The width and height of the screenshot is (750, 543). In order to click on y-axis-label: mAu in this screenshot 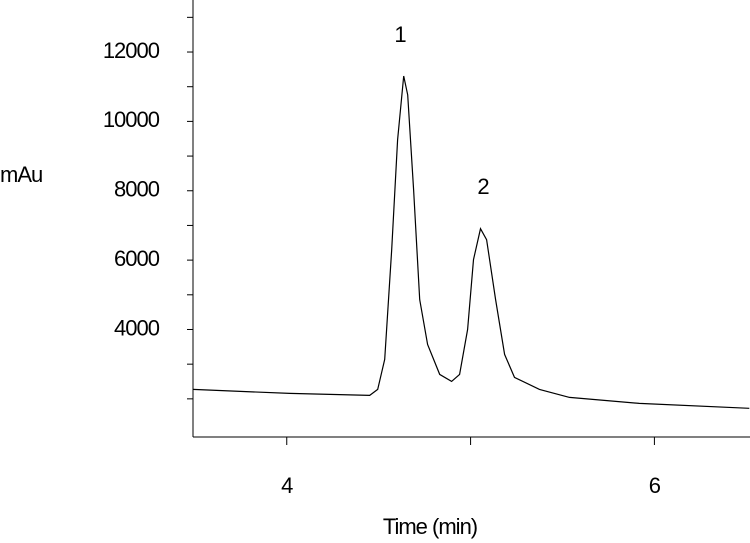, I will do `click(21, 174)`.